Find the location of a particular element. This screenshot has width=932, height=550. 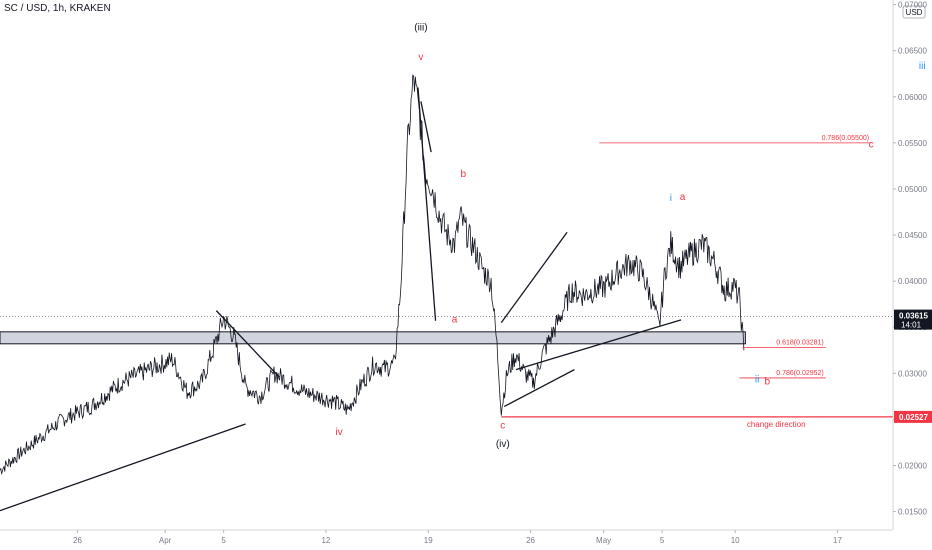

current-price-badge is located at coordinates (913, 319).